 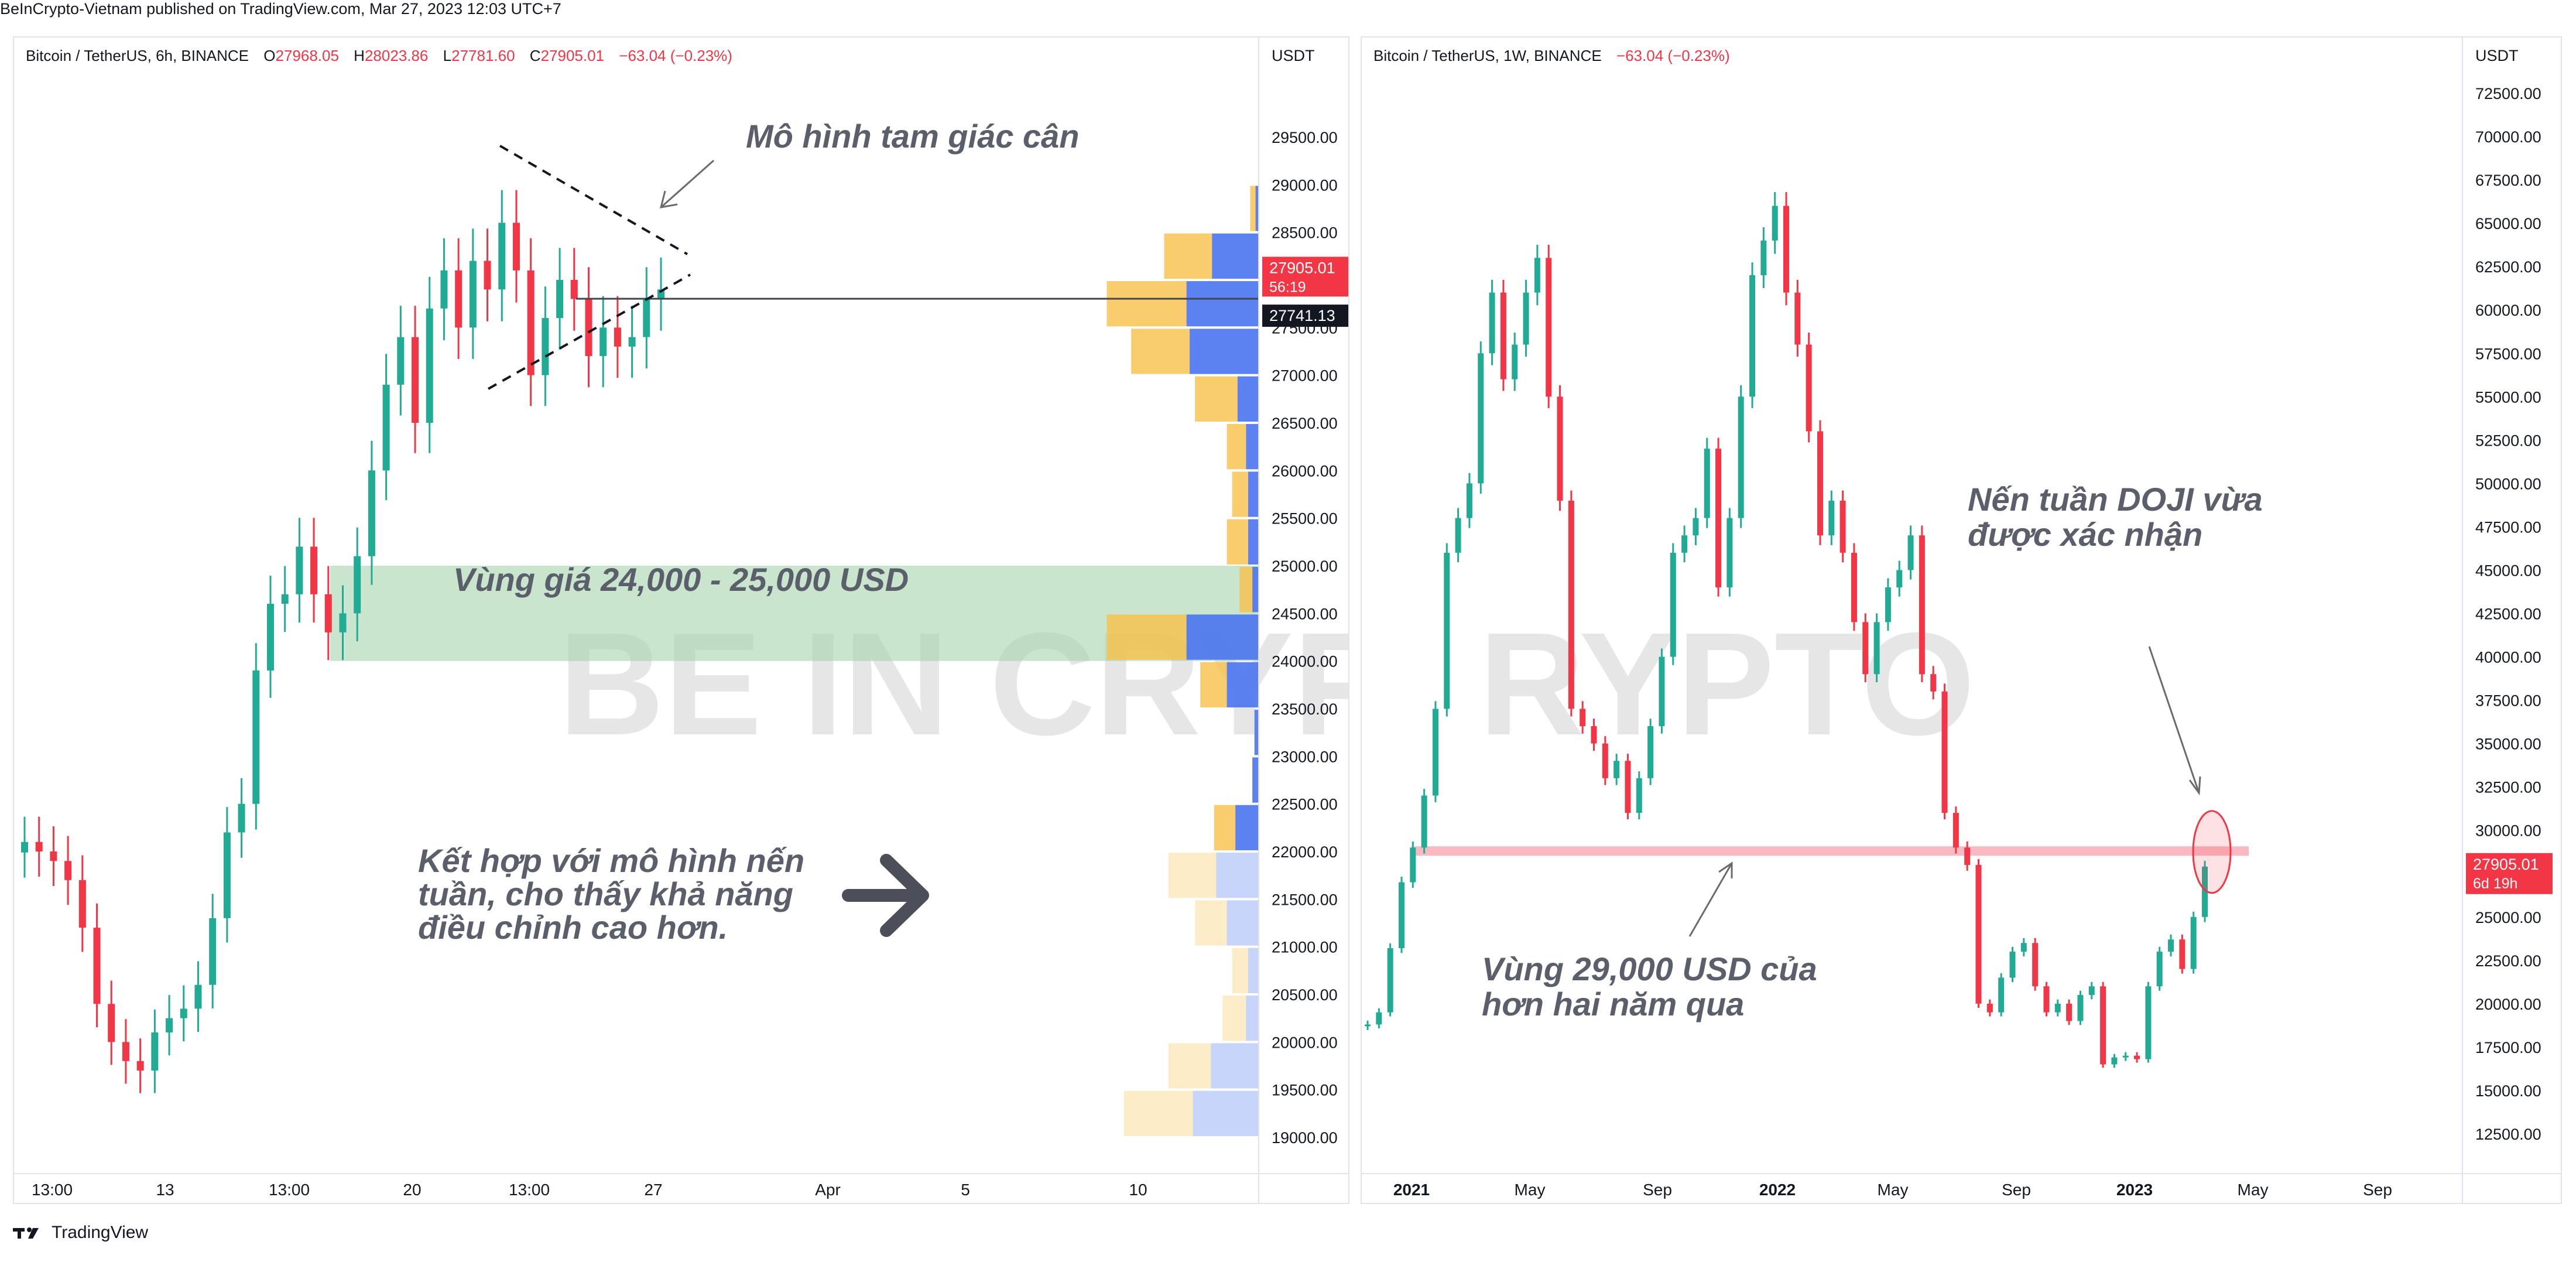 I want to click on annotation-combo-line: tuần, cho thấy khả năng, so click(x=605, y=893).